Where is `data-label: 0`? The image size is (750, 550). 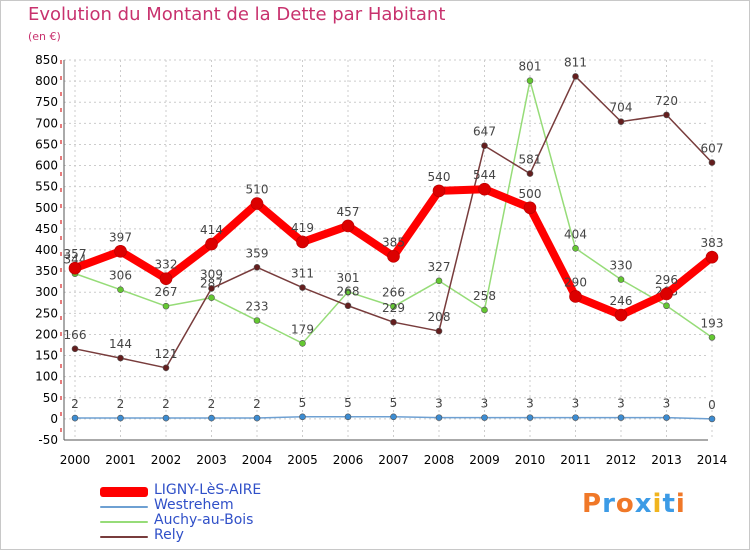 data-label: 0 is located at coordinates (712, 405).